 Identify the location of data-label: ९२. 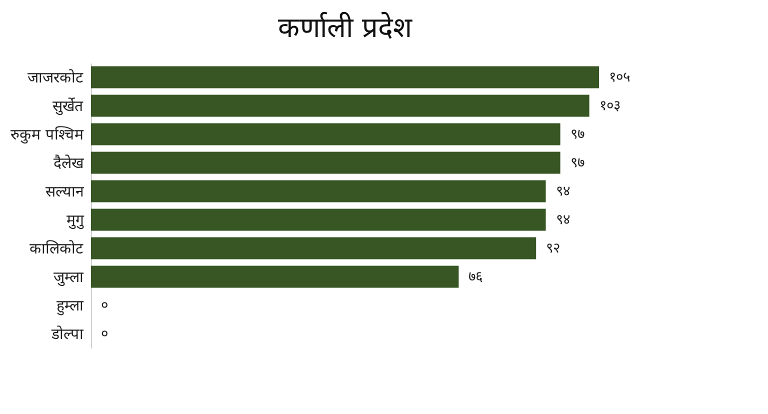
(553, 248).